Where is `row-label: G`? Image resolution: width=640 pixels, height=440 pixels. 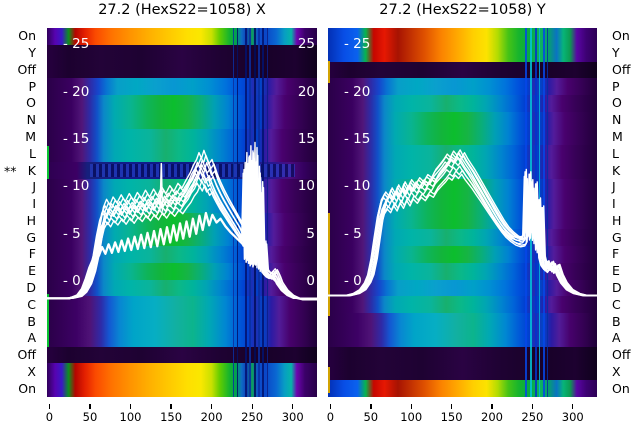
row-label: G is located at coordinates (617, 237).